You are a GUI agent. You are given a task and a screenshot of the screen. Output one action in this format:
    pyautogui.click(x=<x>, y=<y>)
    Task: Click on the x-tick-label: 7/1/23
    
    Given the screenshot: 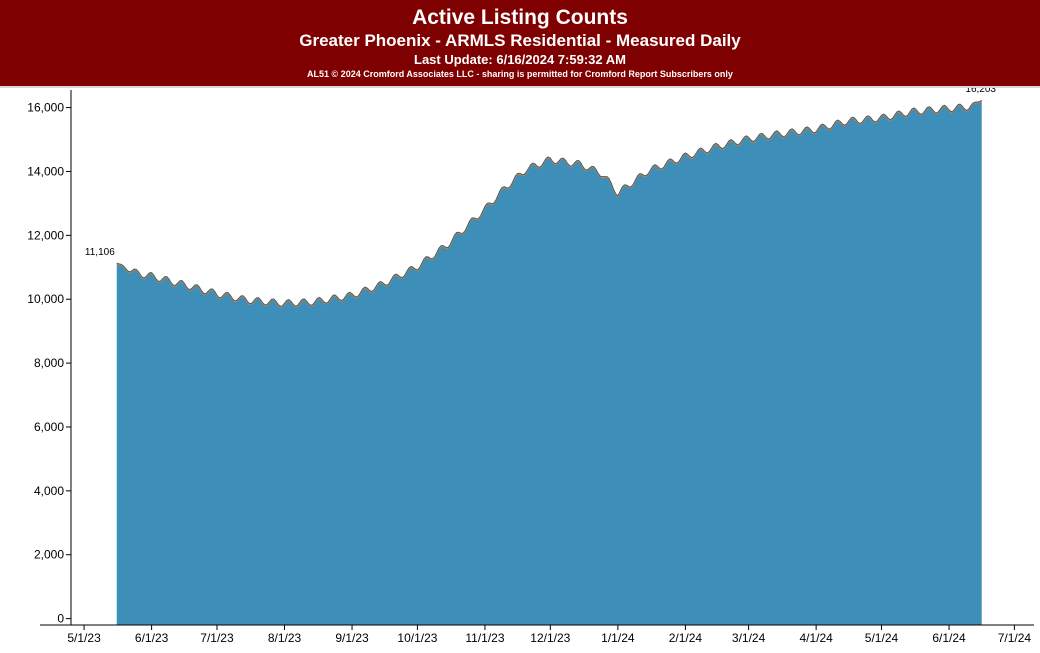 What is the action you would take?
    pyautogui.click(x=217, y=638)
    